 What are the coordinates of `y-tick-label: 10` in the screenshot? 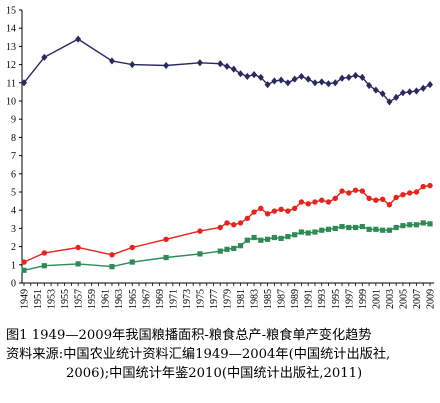 It's located at (11, 102).